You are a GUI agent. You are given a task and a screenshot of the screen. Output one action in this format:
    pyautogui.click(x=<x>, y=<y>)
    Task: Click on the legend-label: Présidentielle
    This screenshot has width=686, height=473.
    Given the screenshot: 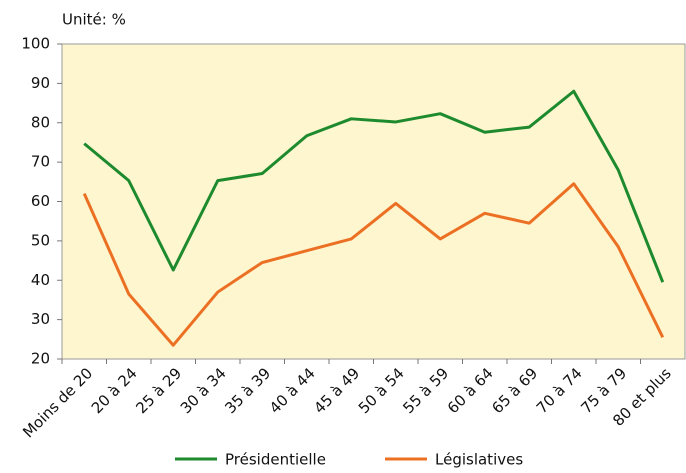 What is the action you would take?
    pyautogui.click(x=275, y=460)
    